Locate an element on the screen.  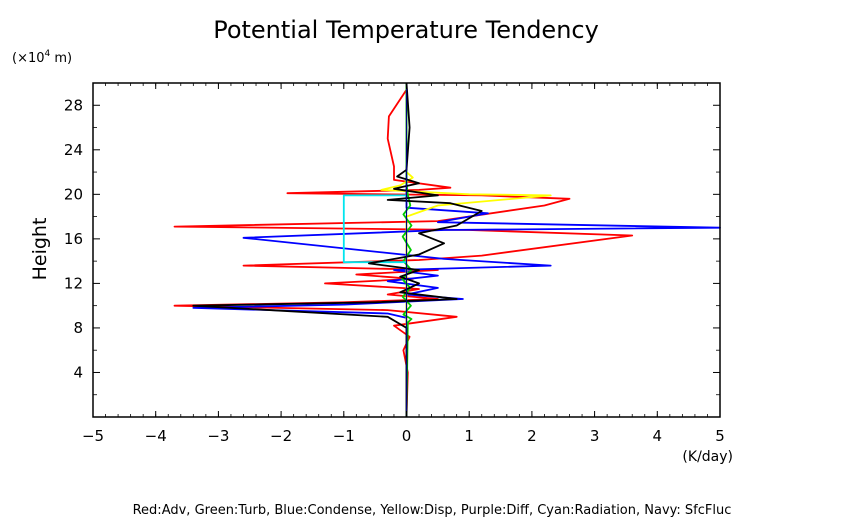
x-tick-label: 5 is located at coordinates (720, 436).